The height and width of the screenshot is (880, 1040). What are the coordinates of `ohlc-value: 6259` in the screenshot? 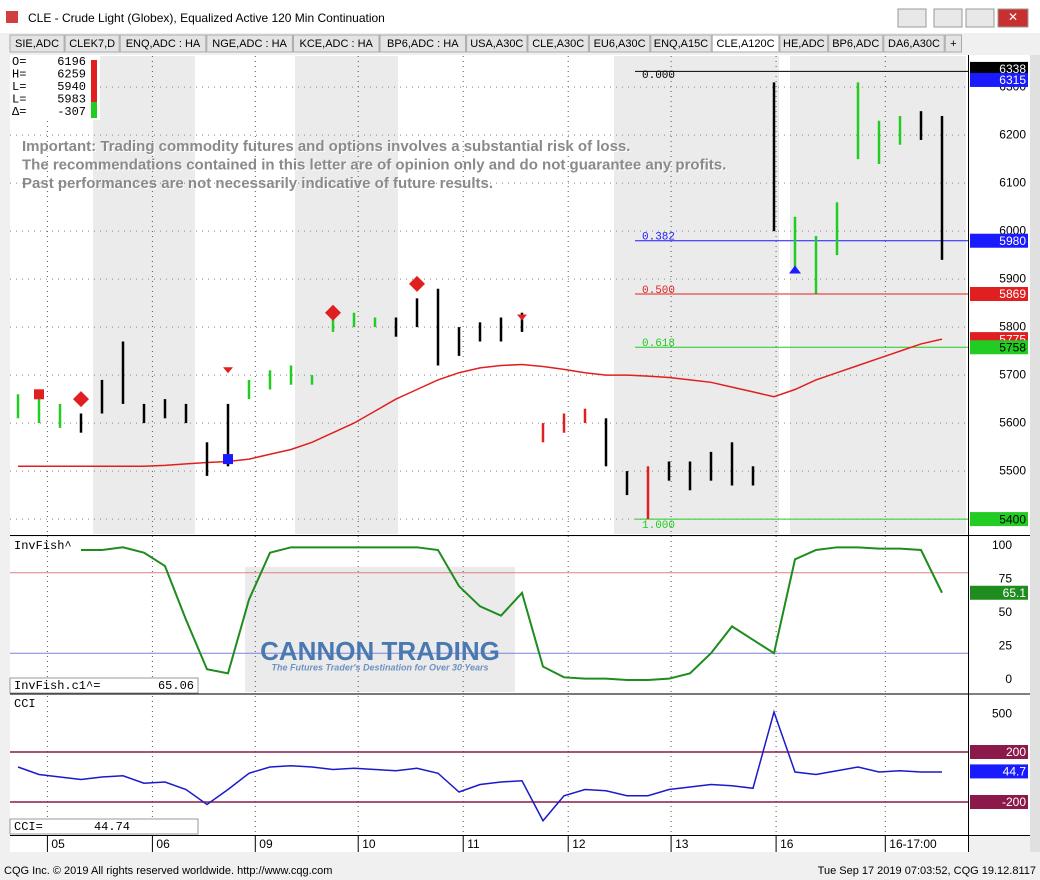 It's located at (71, 75).